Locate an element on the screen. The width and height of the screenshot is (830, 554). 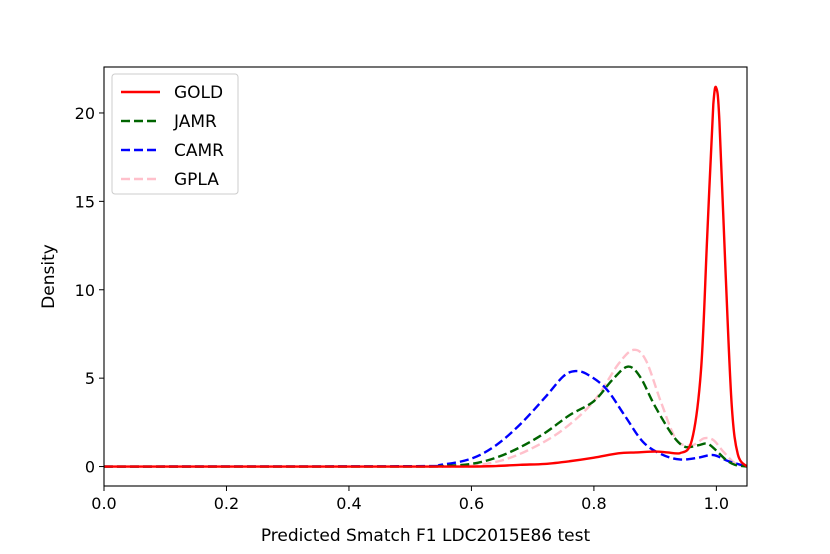
x-tick-label: 0.4 is located at coordinates (348, 503).